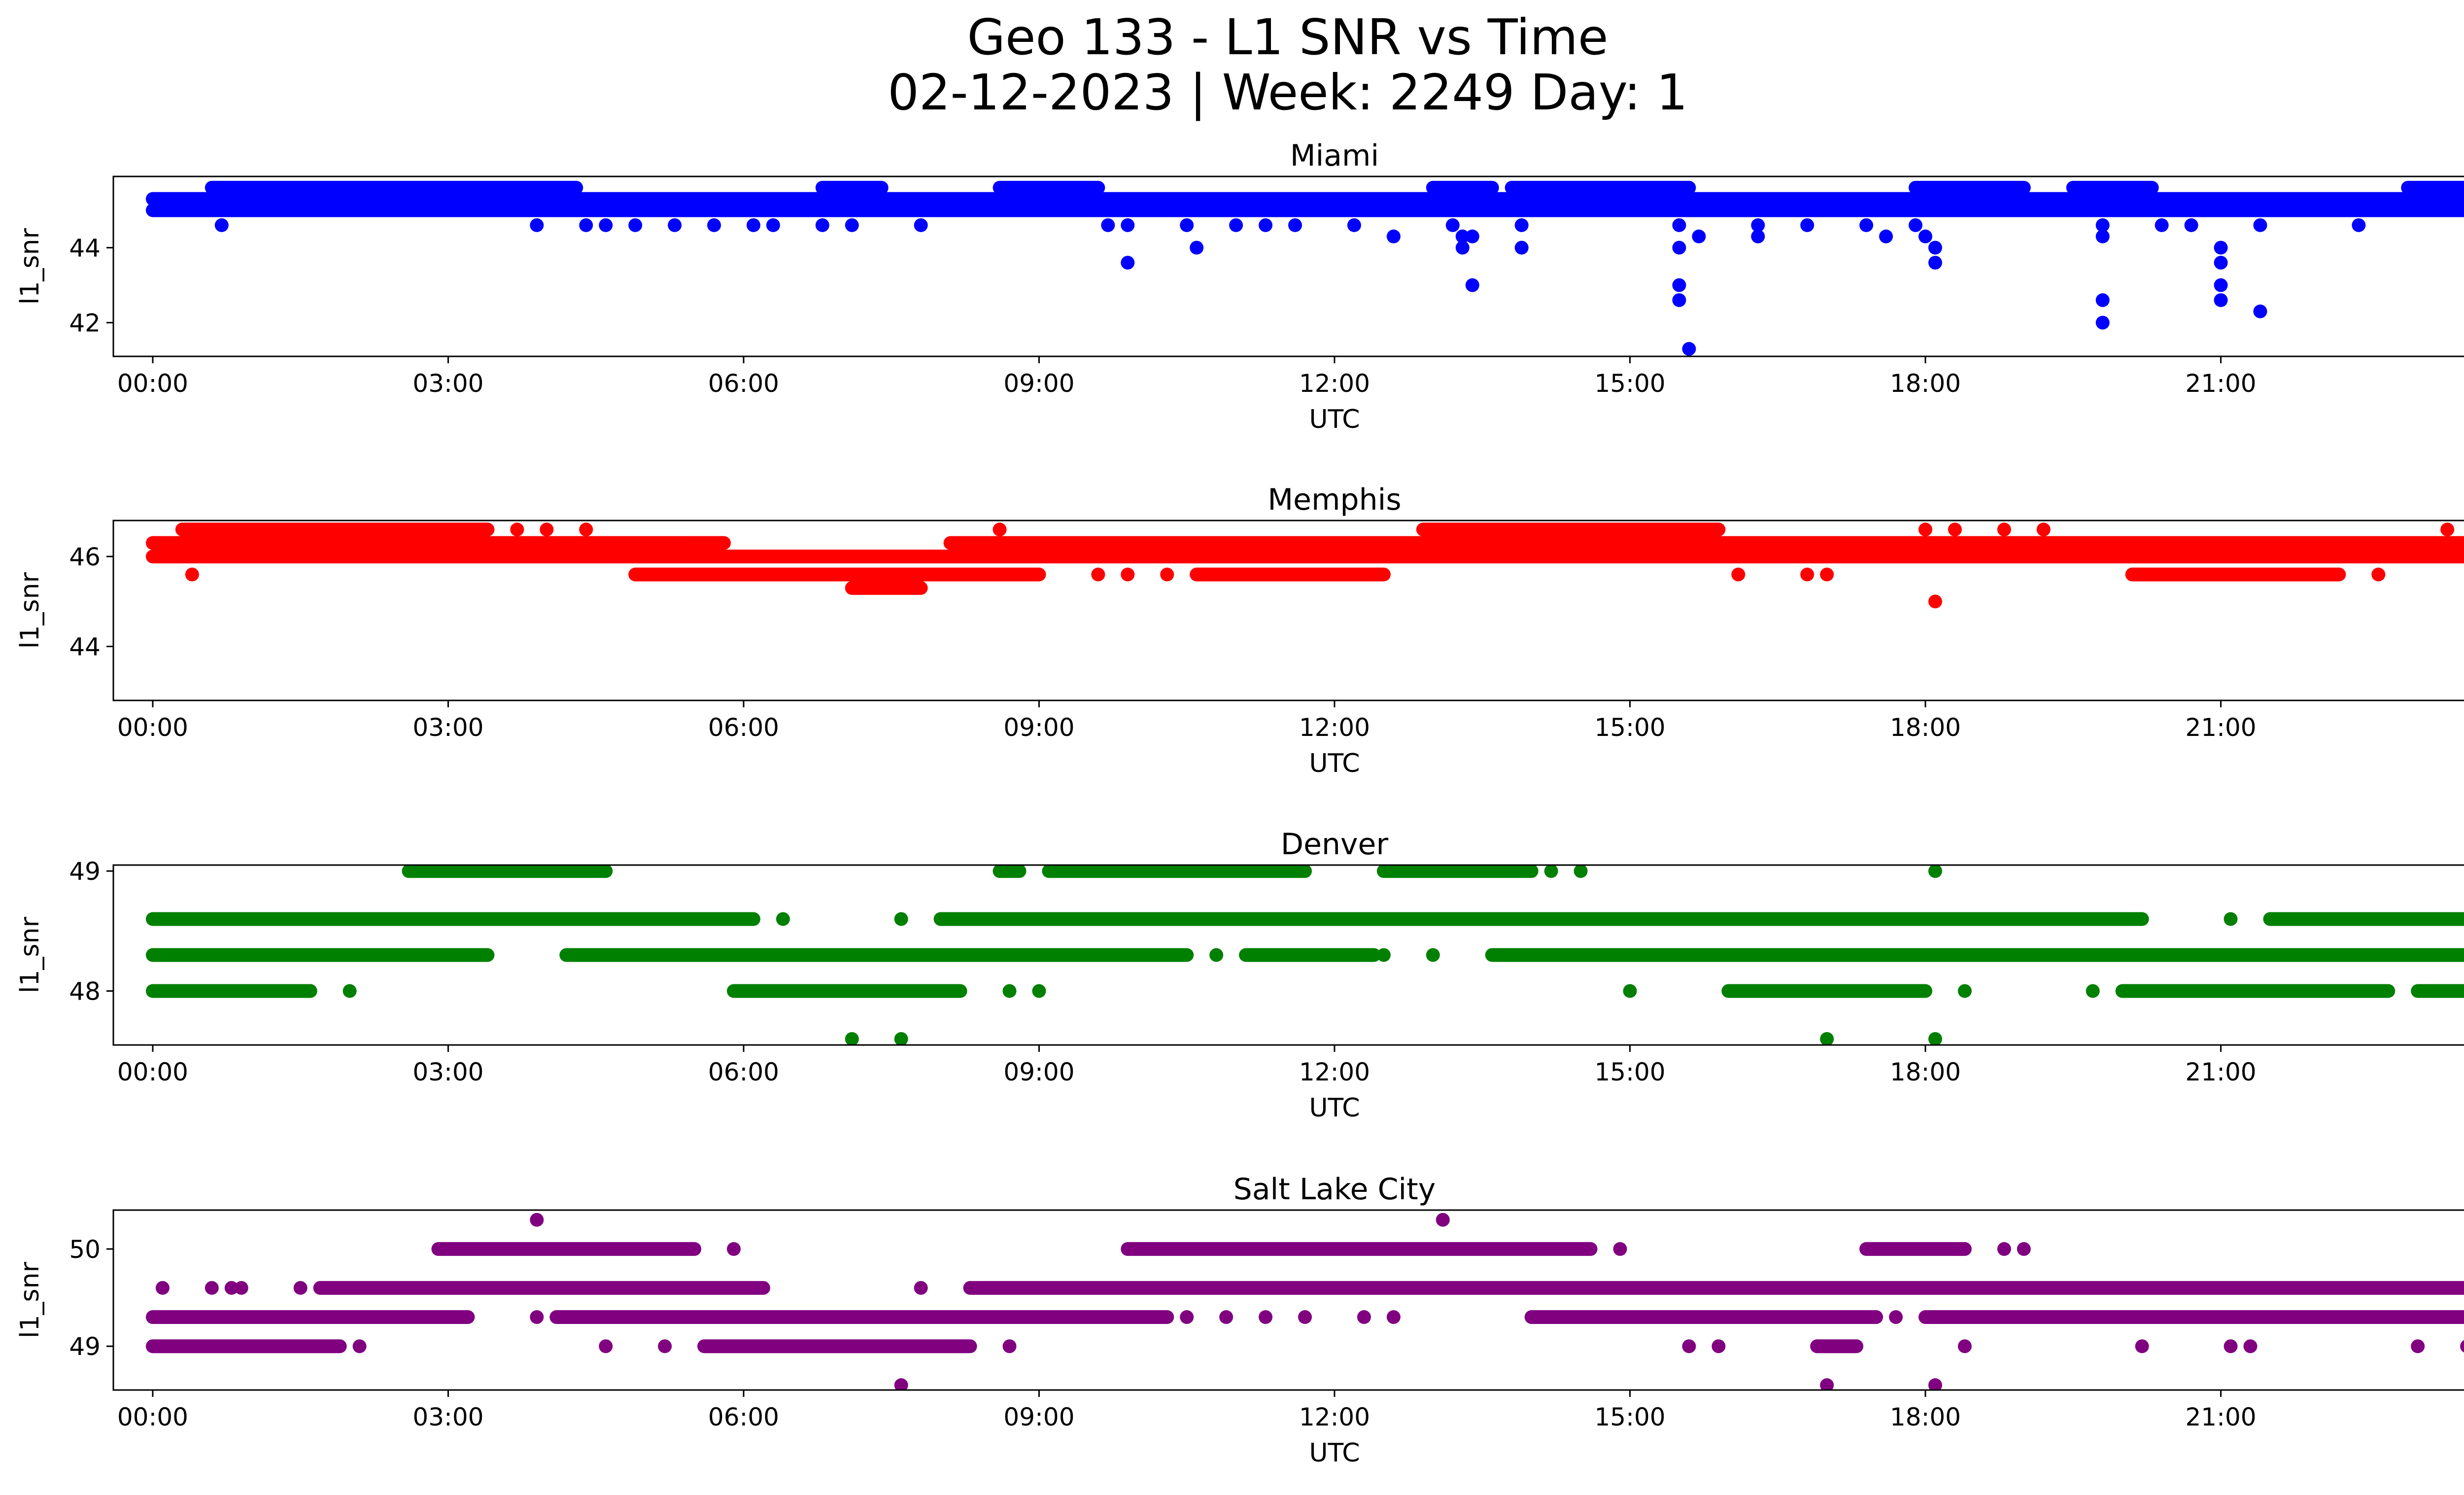 This screenshot has height=1495, width=2464. Describe the element at coordinates (1334, 419) in the screenshot. I see `x-axis-label-miami: UTC` at that location.